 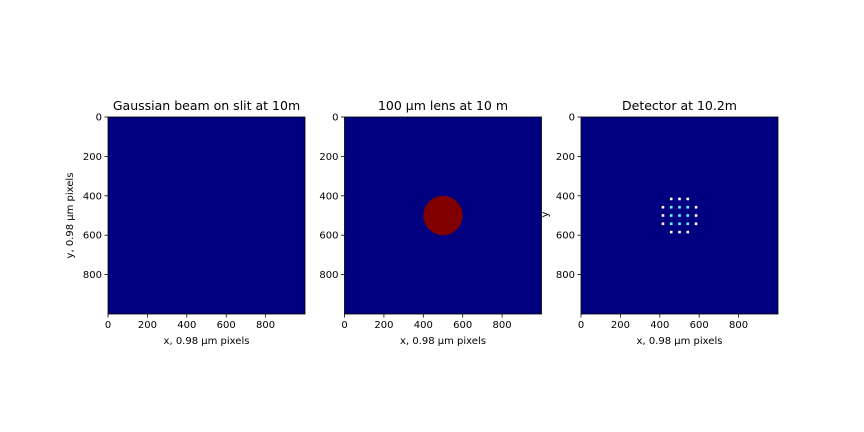 What do you see at coordinates (443, 105) in the screenshot?
I see `chart-title: 100 μm lens at 10 m` at bounding box center [443, 105].